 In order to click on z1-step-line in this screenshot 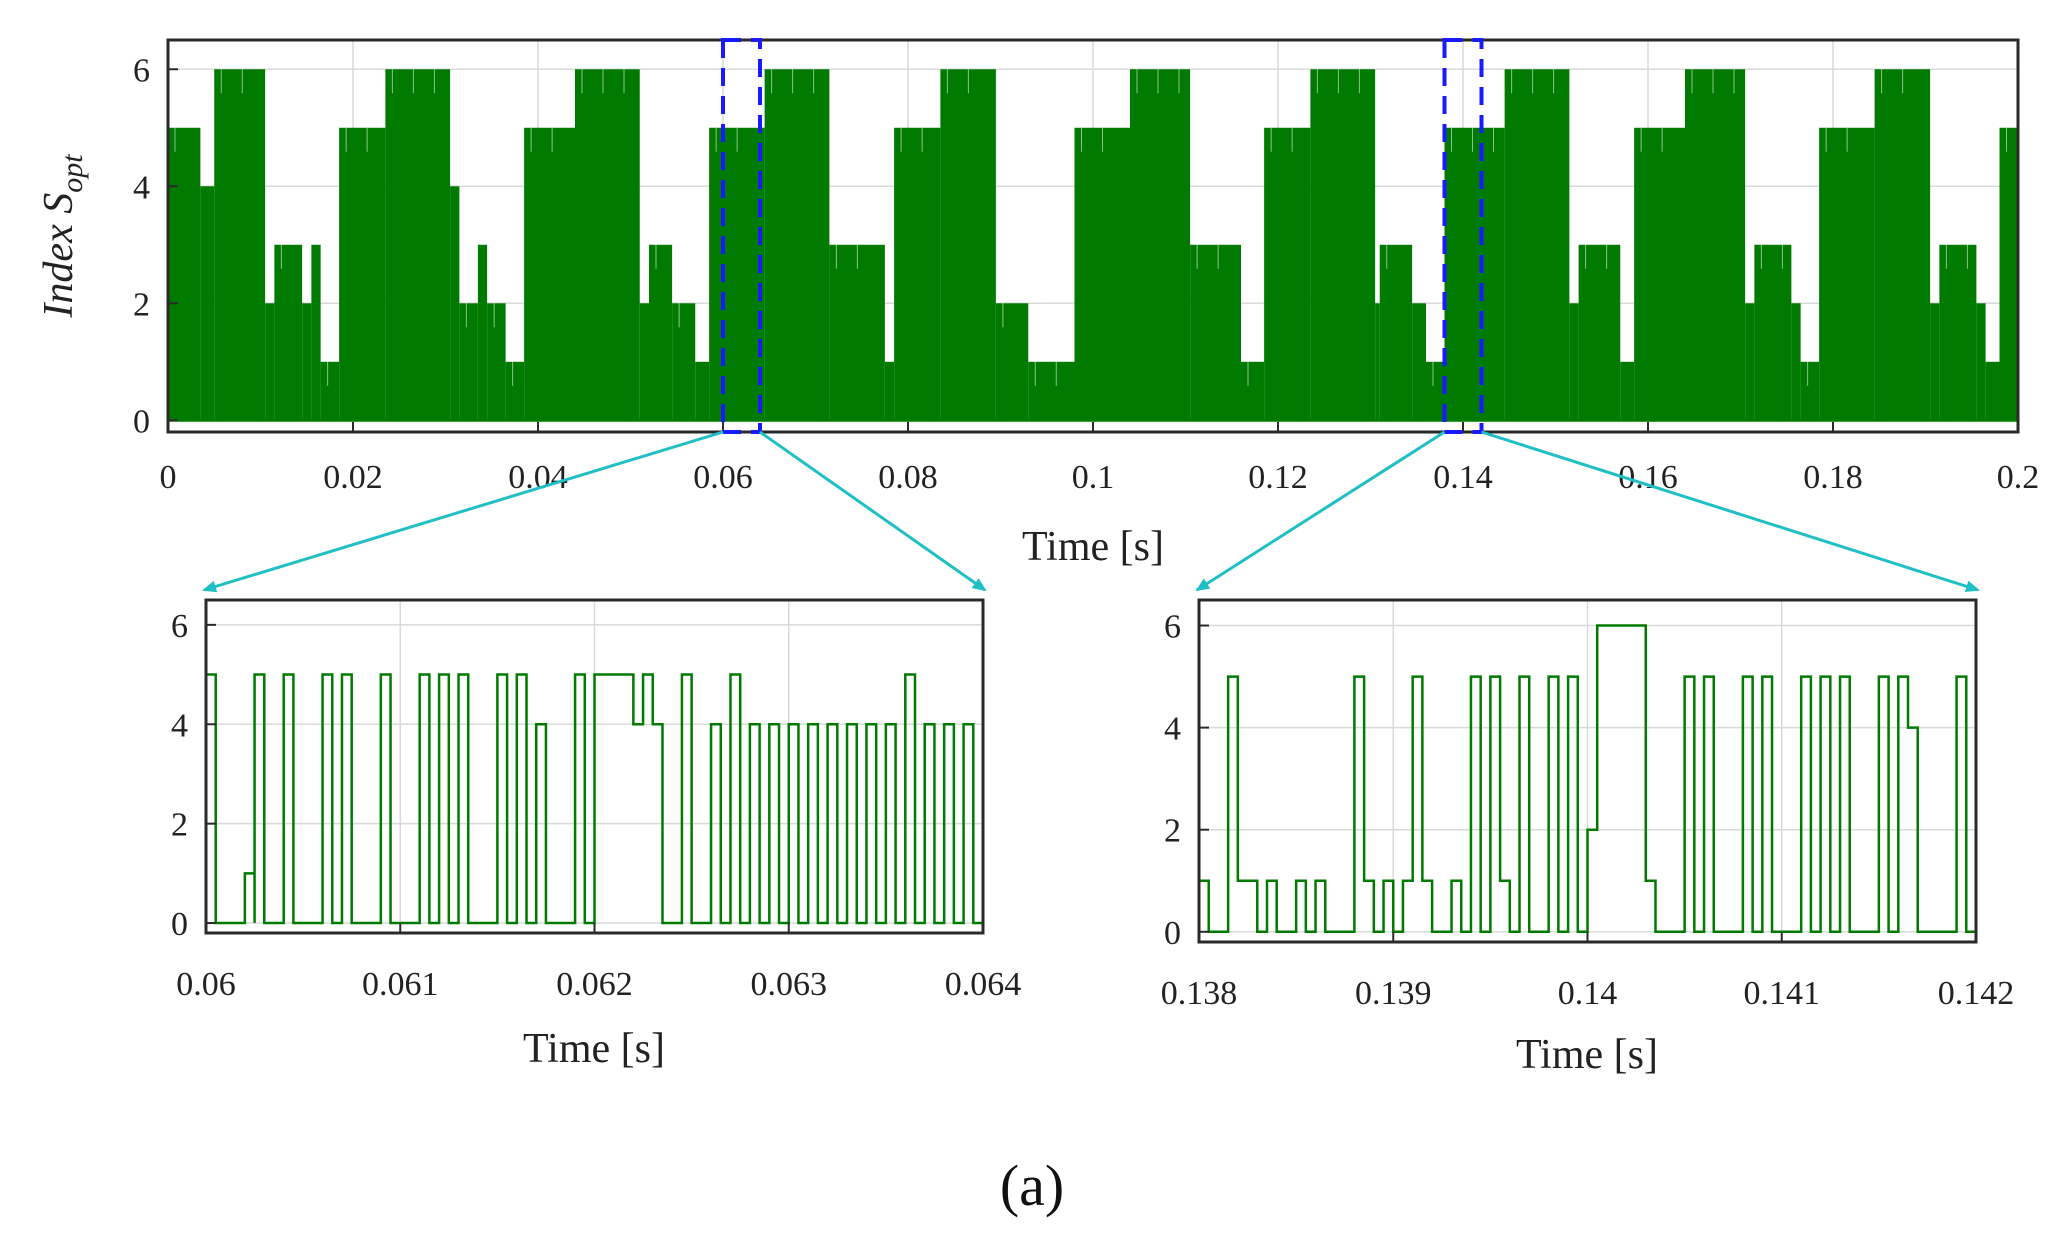, I will do `click(595, 799)`.